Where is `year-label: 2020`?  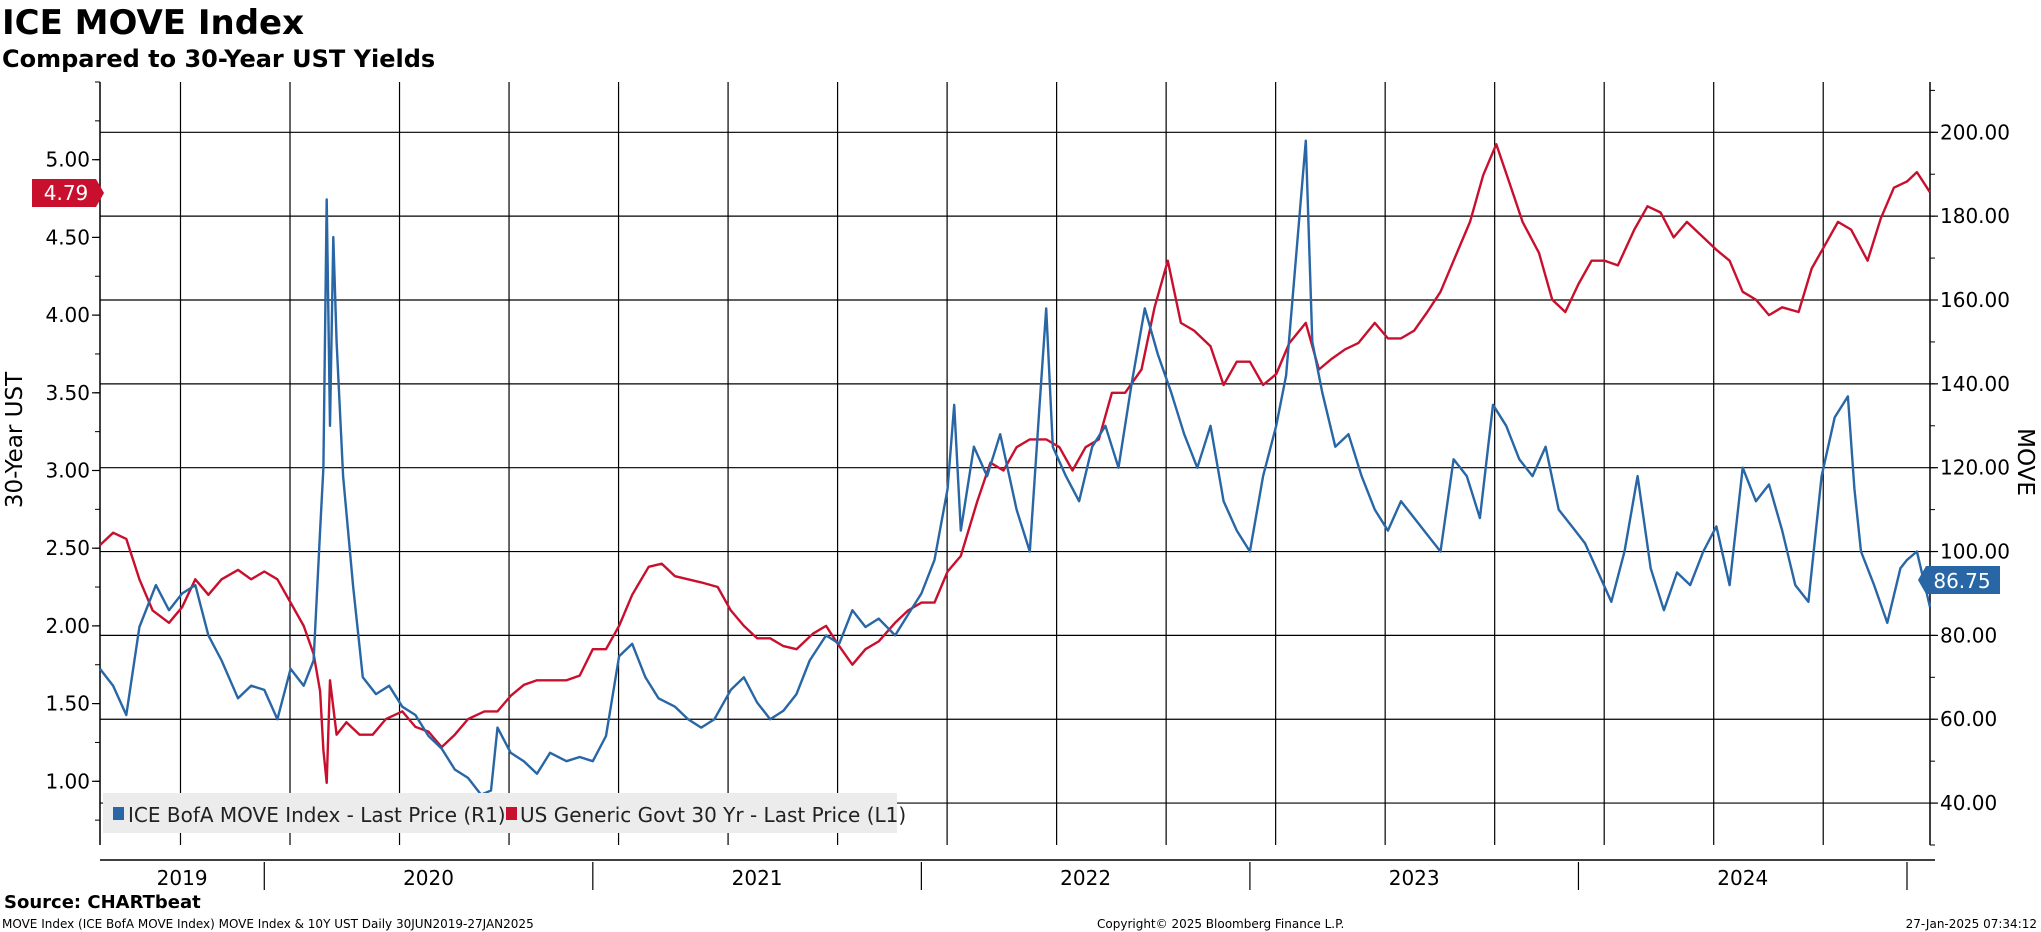
year-label: 2020 is located at coordinates (428, 878).